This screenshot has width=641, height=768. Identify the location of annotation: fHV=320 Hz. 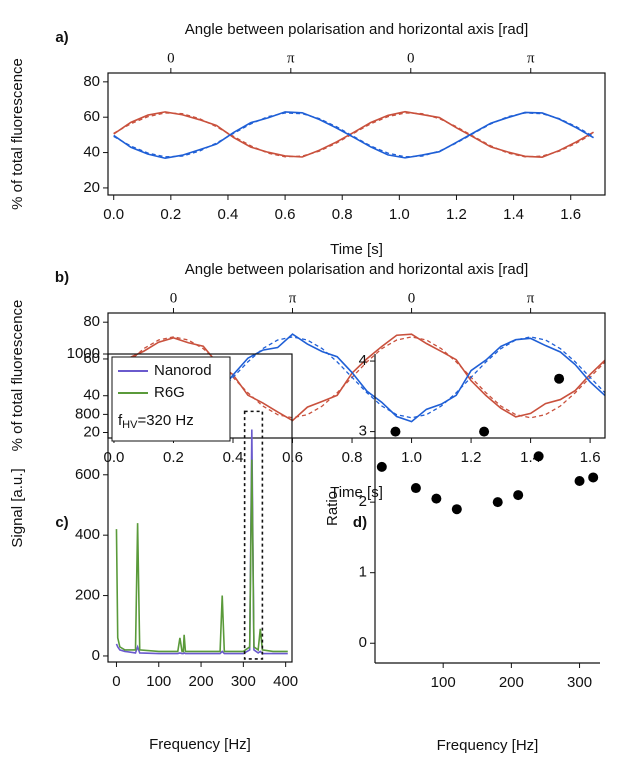
(156, 421).